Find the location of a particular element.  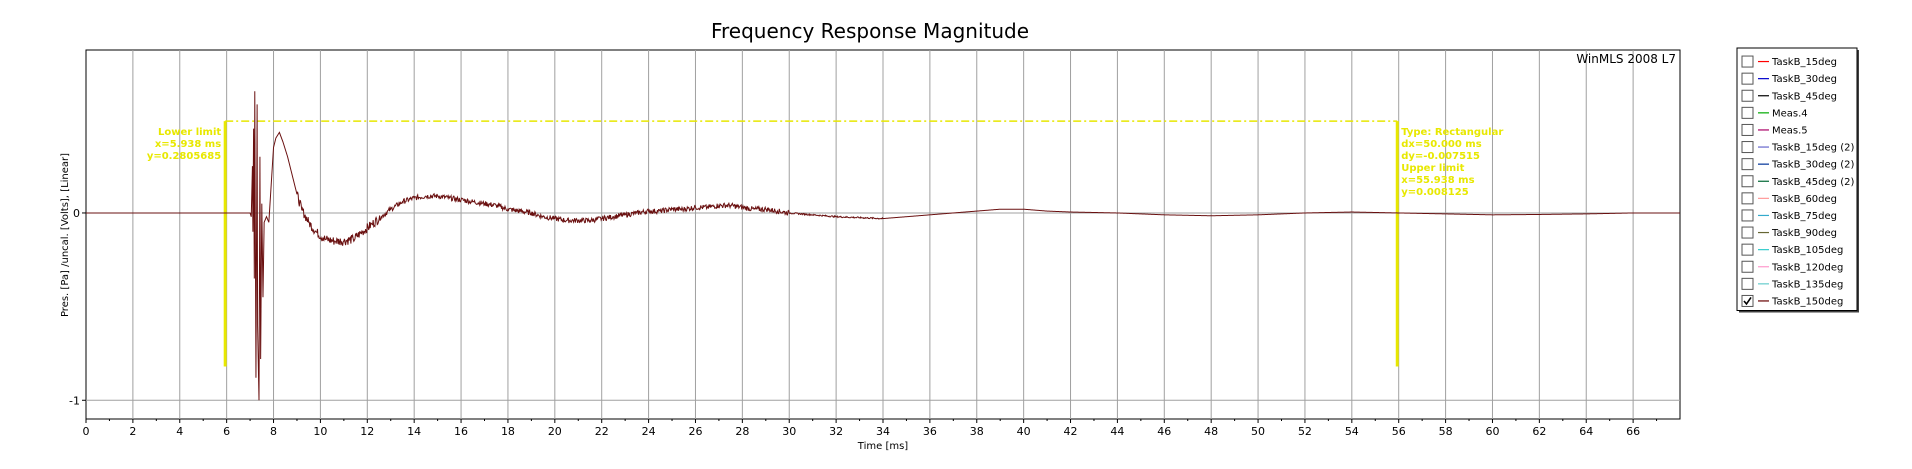

x-tick-label: 30 is located at coordinates (789, 431).